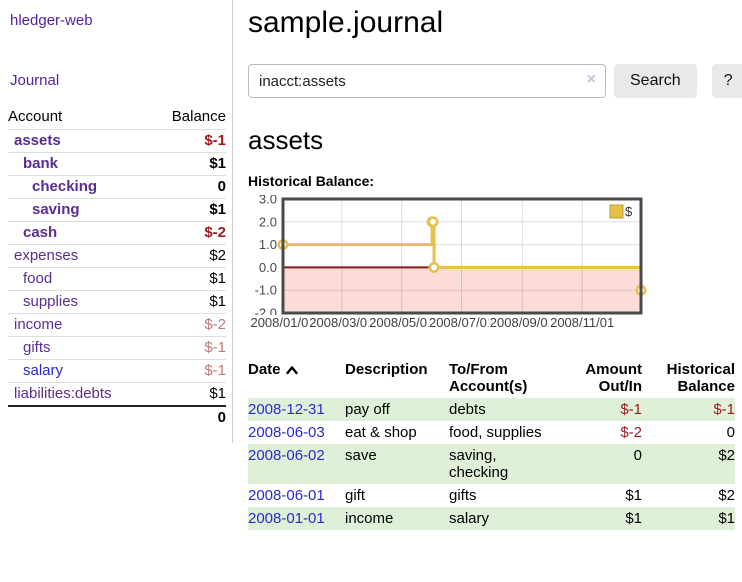 The width and height of the screenshot is (742, 582). Describe the element at coordinates (117, 417) in the screenshot. I see `accounts-total-row: 0` at that location.